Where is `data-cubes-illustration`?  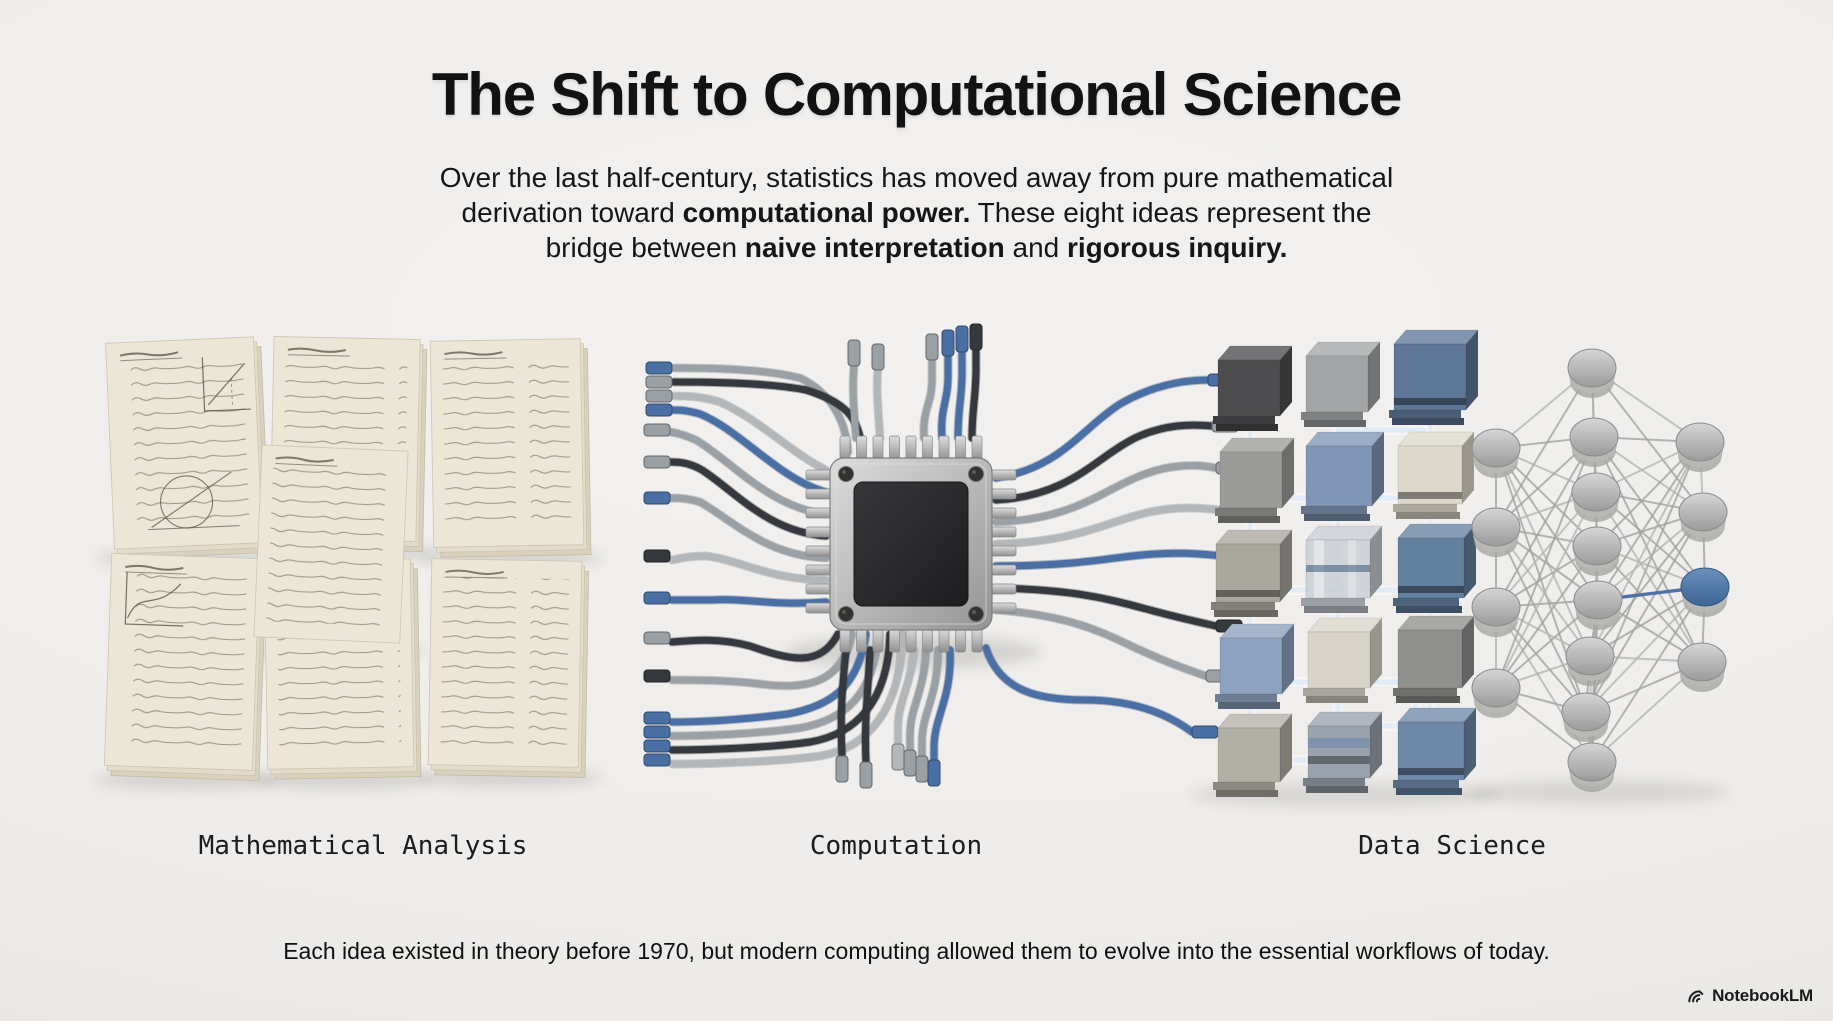
data-cubes-illustration is located at coordinates (1345, 563).